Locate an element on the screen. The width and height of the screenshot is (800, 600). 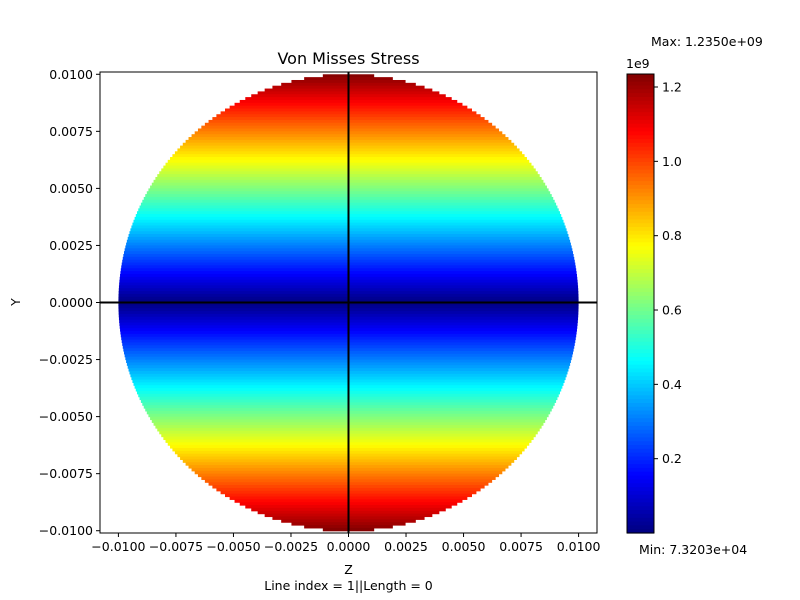
colorbar: 0.2 0.4 0.6 0.8 1.0 1.2 is located at coordinates (654, 303).